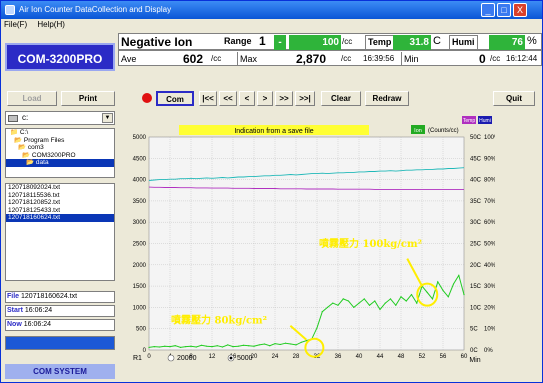 The image size is (543, 383). What do you see at coordinates (238, 41) in the screenshot?
I see `range-label: Range` at bounding box center [238, 41].